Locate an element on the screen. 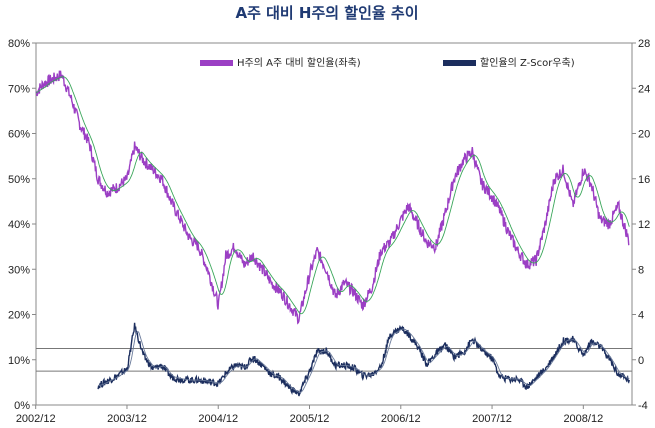 This screenshot has height=428, width=655. left-tick-label: 0% is located at coordinates (22, 406).